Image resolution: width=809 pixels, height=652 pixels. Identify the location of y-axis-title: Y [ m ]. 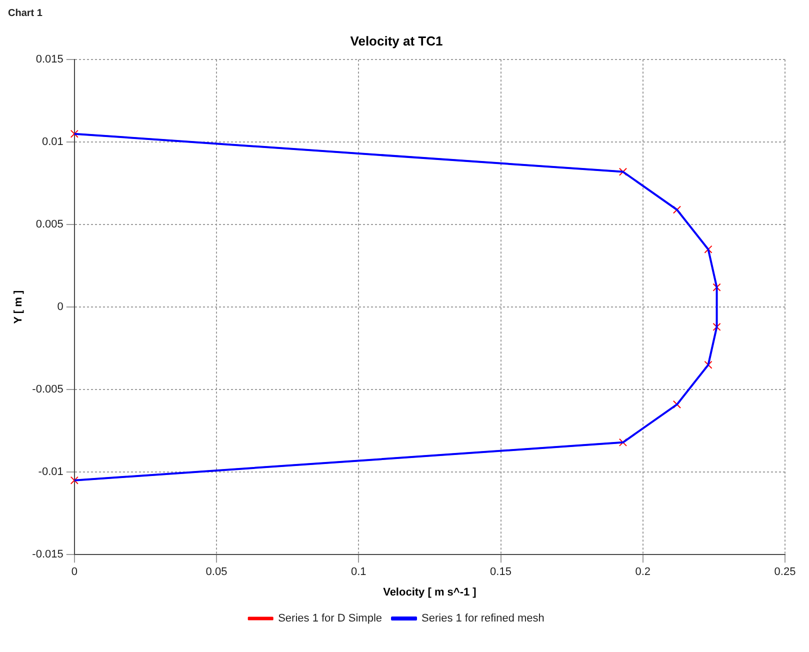
(18, 307).